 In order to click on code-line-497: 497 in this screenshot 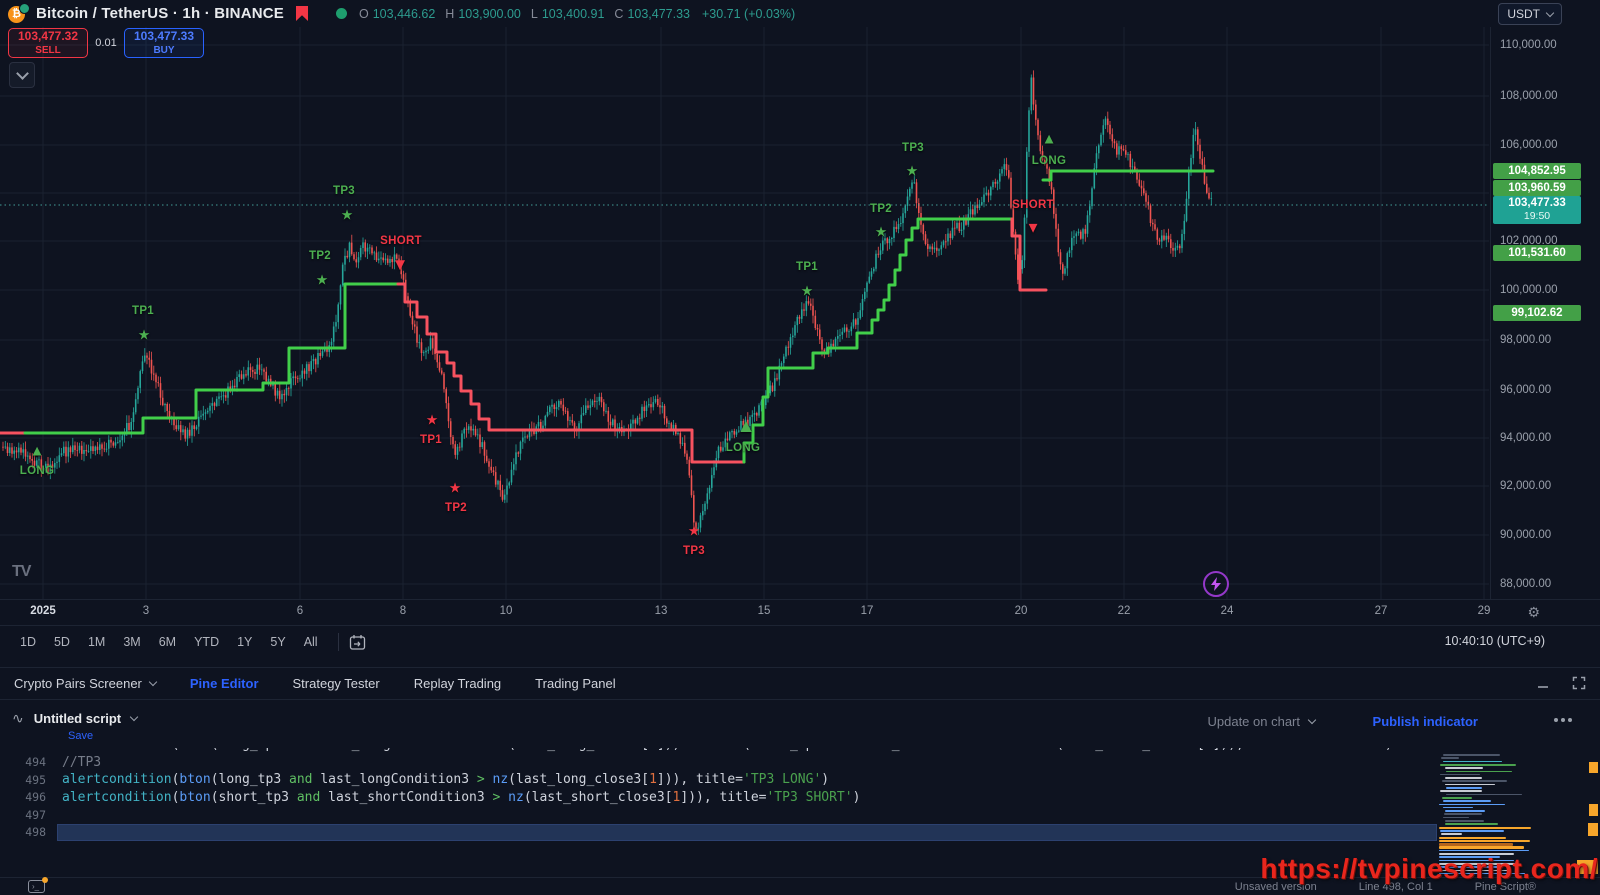, I will do `click(718, 815)`.